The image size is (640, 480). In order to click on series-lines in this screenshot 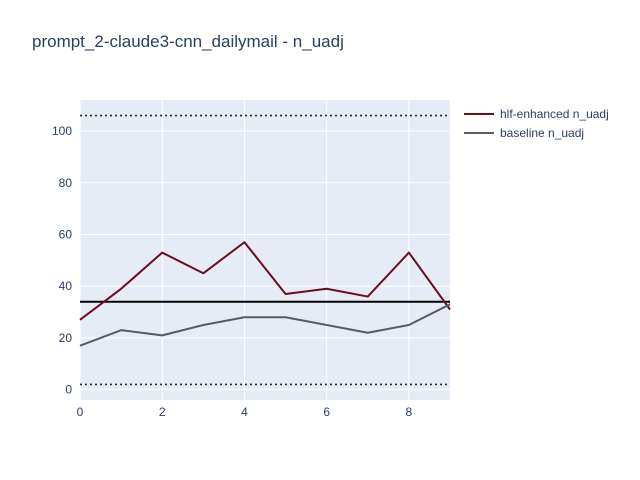, I will do `click(265, 294)`.